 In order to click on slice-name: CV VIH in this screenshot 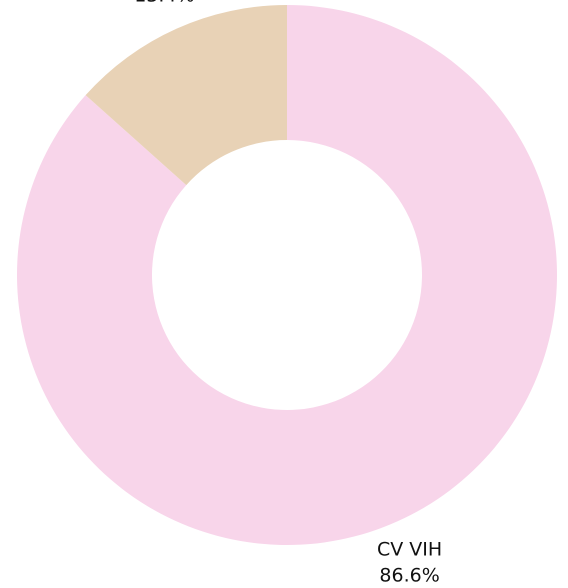, I will do `click(409, 549)`.